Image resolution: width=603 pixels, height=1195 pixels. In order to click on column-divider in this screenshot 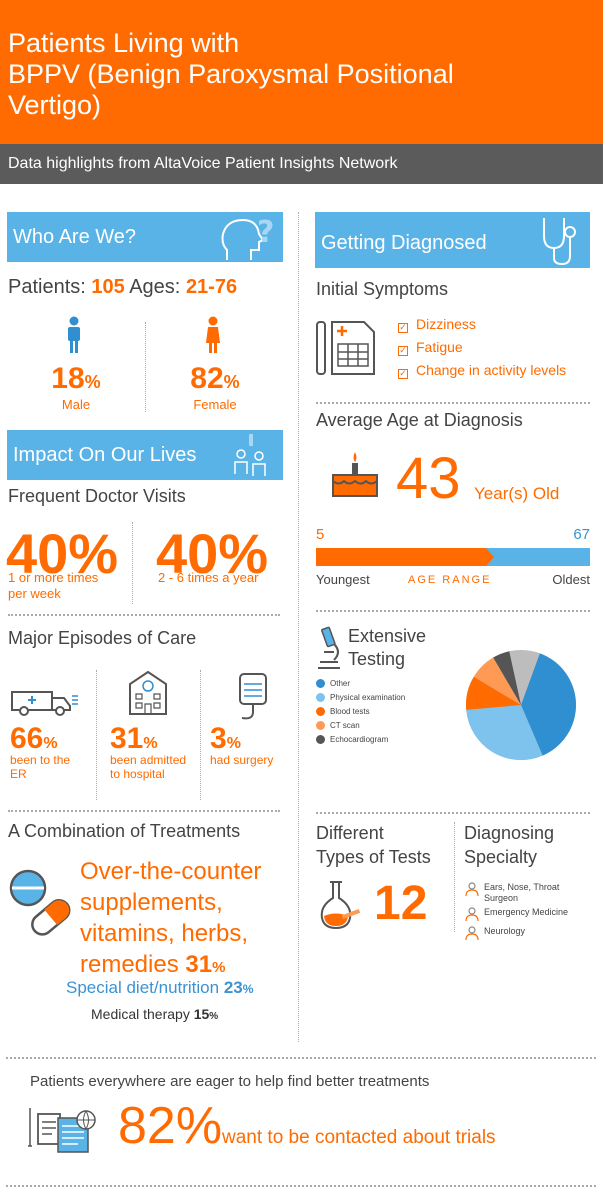, I will do `click(298, 627)`.